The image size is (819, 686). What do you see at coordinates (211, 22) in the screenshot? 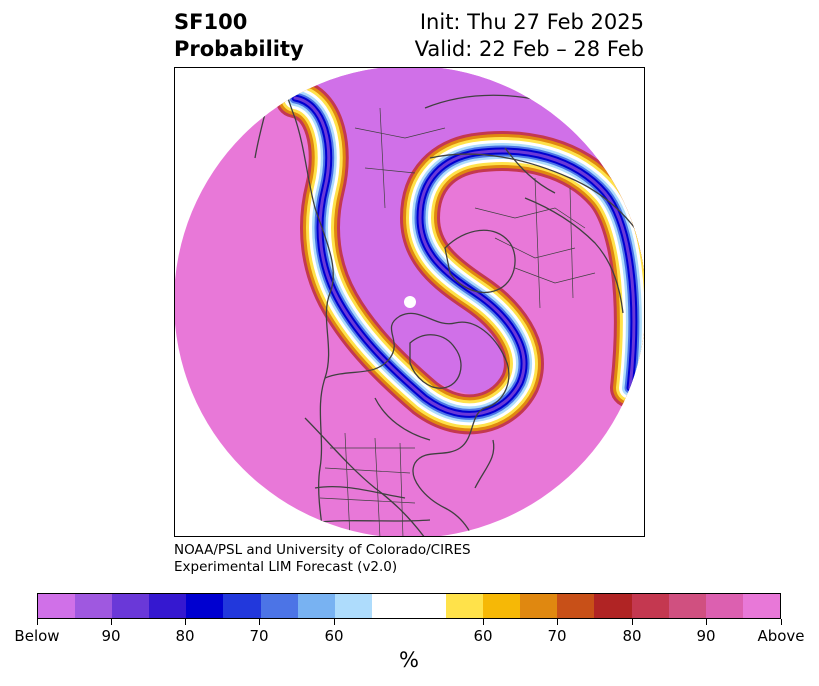
I see `title-line-1: SF100` at bounding box center [211, 22].